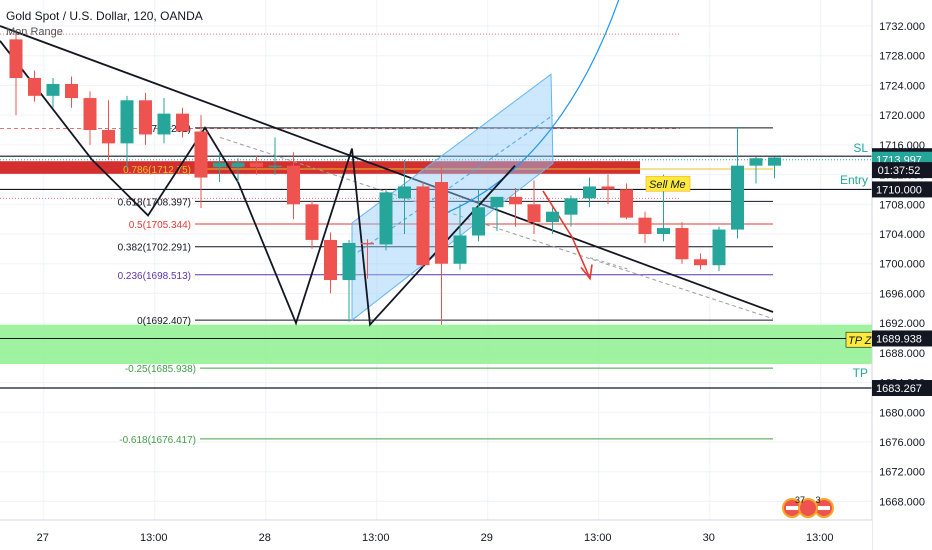  I want to click on minor-line, so click(610, 264).